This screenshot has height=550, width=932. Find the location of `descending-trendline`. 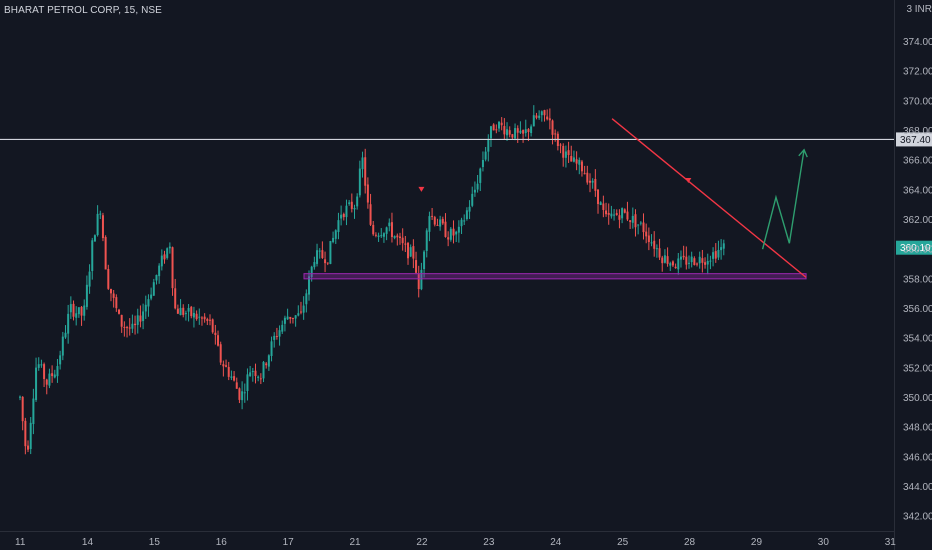

descending-trendline is located at coordinates (709, 198).